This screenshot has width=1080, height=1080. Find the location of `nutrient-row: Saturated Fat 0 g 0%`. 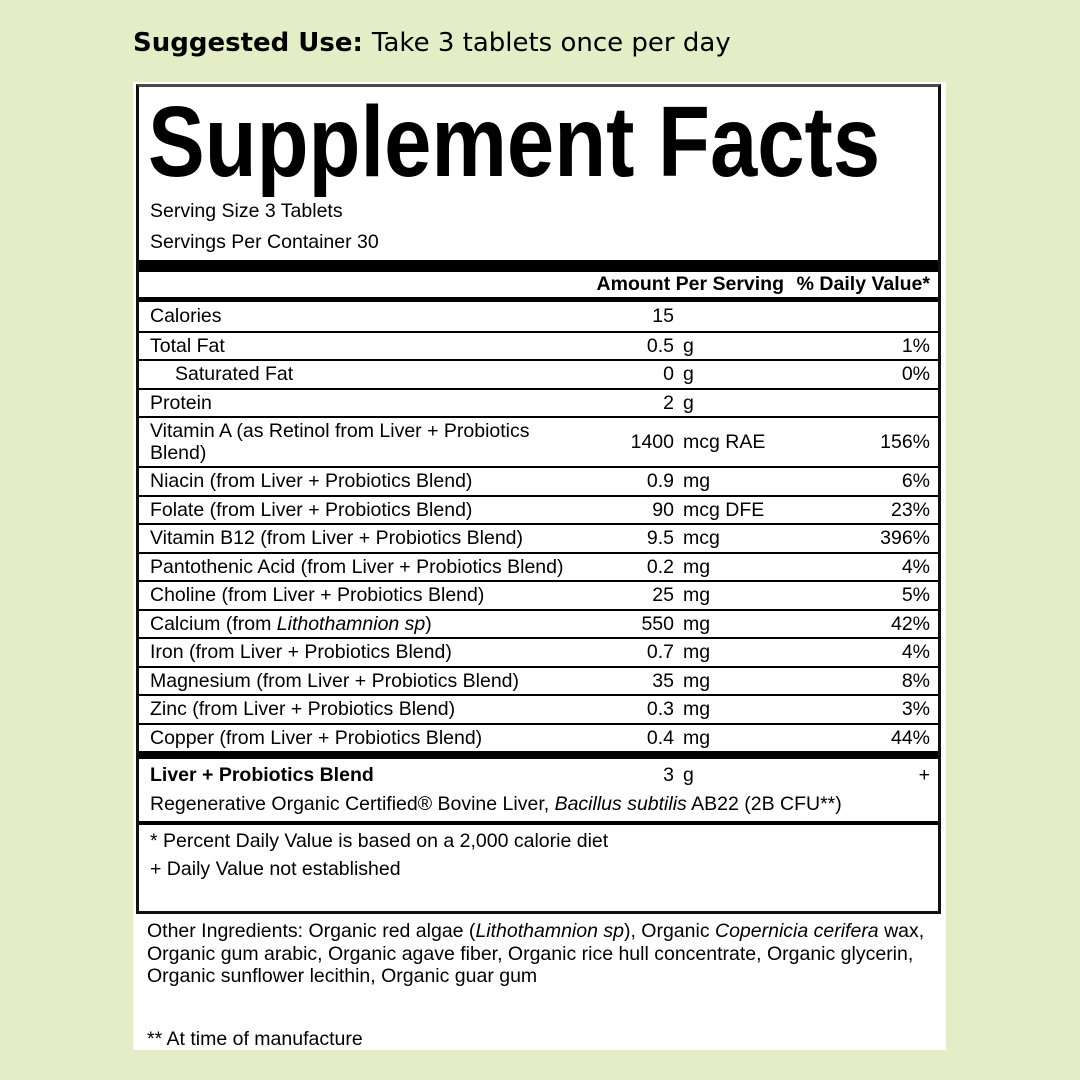

nutrient-row: Saturated Fat 0 g 0% is located at coordinates (538, 373).